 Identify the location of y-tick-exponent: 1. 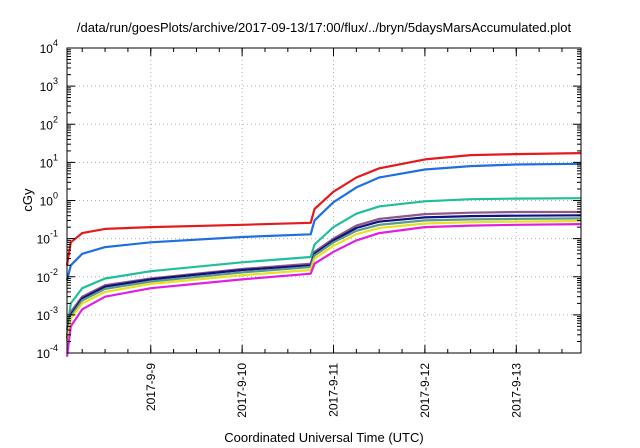
(55, 157).